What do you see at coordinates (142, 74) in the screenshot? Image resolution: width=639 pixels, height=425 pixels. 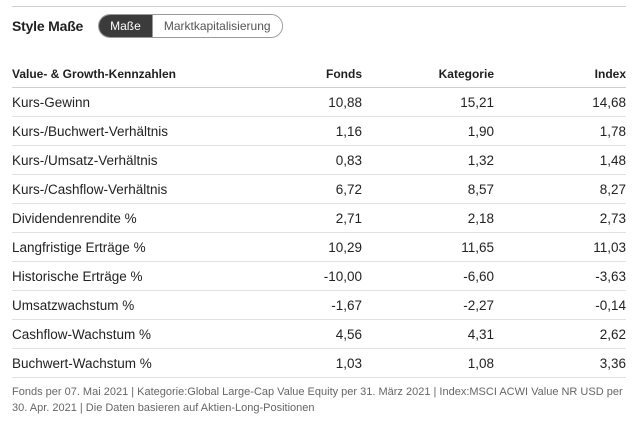 I see `column-header-metric: Value- & Growth-Kennzahlen` at bounding box center [142, 74].